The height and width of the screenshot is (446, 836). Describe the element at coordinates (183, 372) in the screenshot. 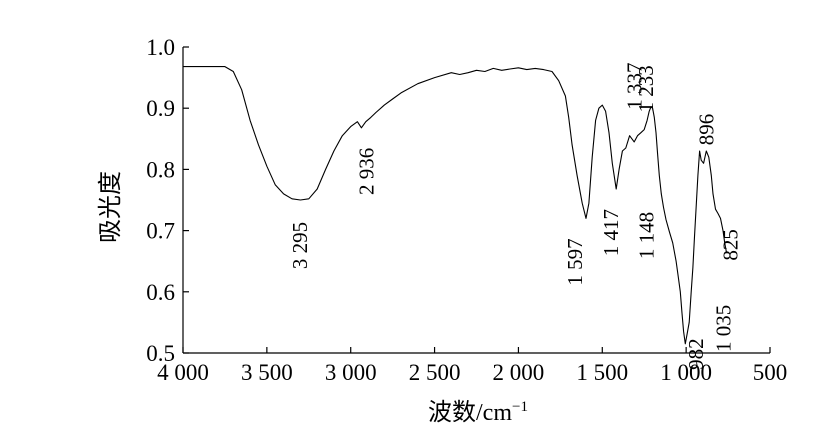

I see `x-tick-label: 4 000` at that location.